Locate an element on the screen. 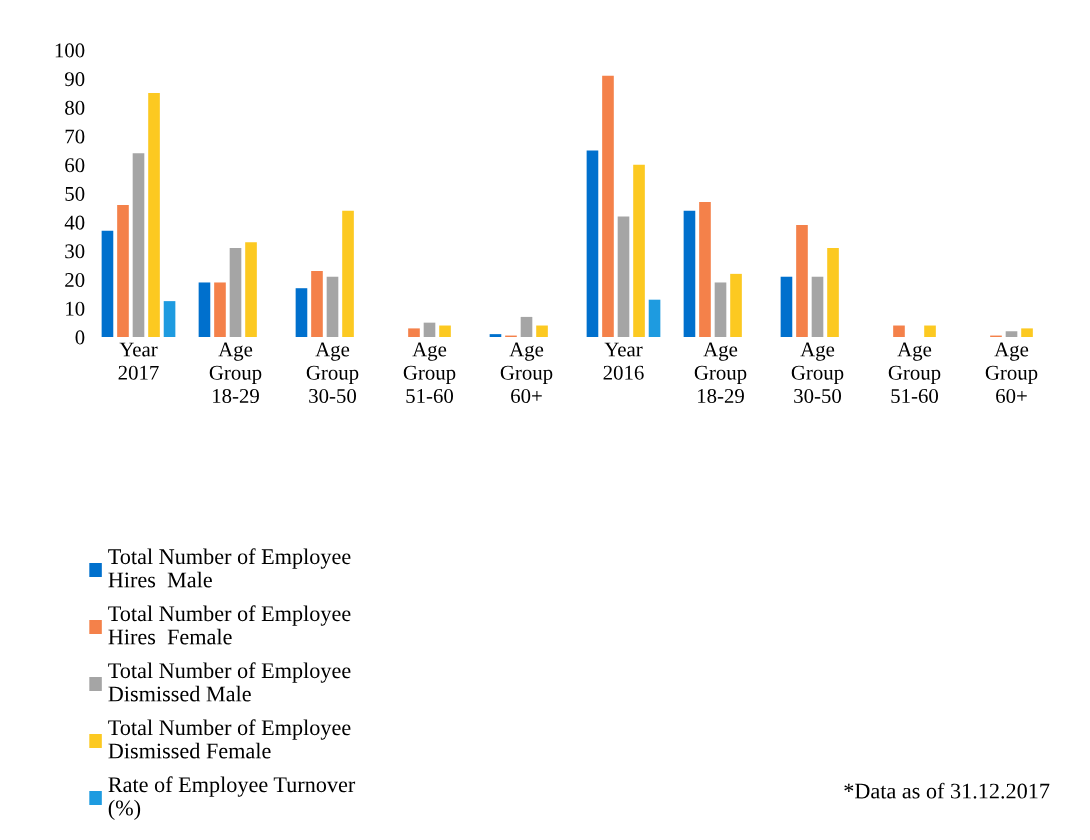 The image size is (1090, 840). legend-label: Total Number of Employee Dismissed Female is located at coordinates (229, 739).